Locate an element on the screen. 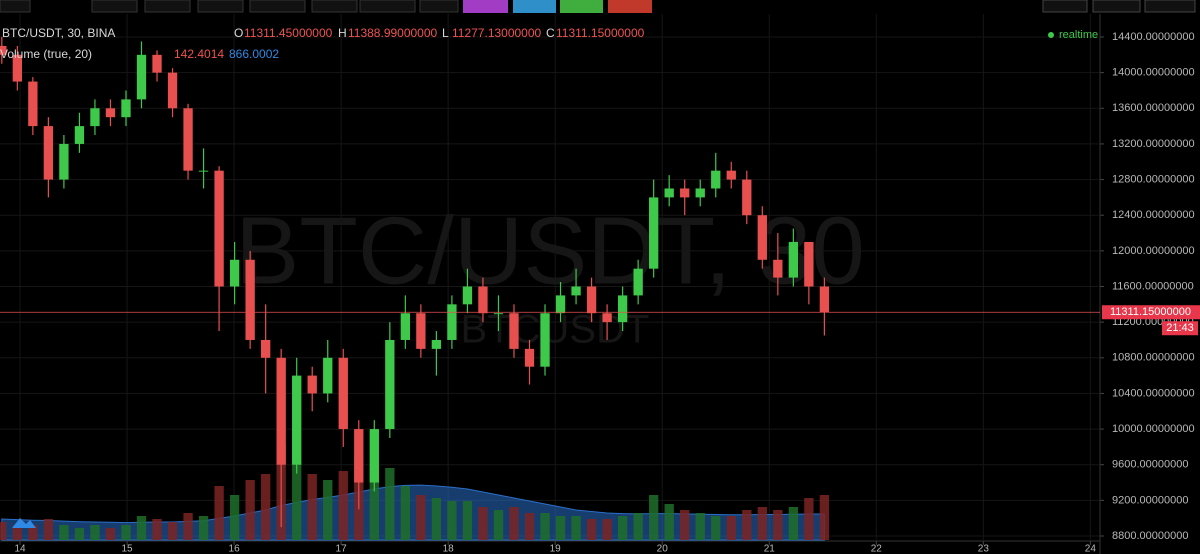 Image resolution: width=1200 pixels, height=554 pixels. y-tick-label: 11600.00000000 is located at coordinates (1153, 286).